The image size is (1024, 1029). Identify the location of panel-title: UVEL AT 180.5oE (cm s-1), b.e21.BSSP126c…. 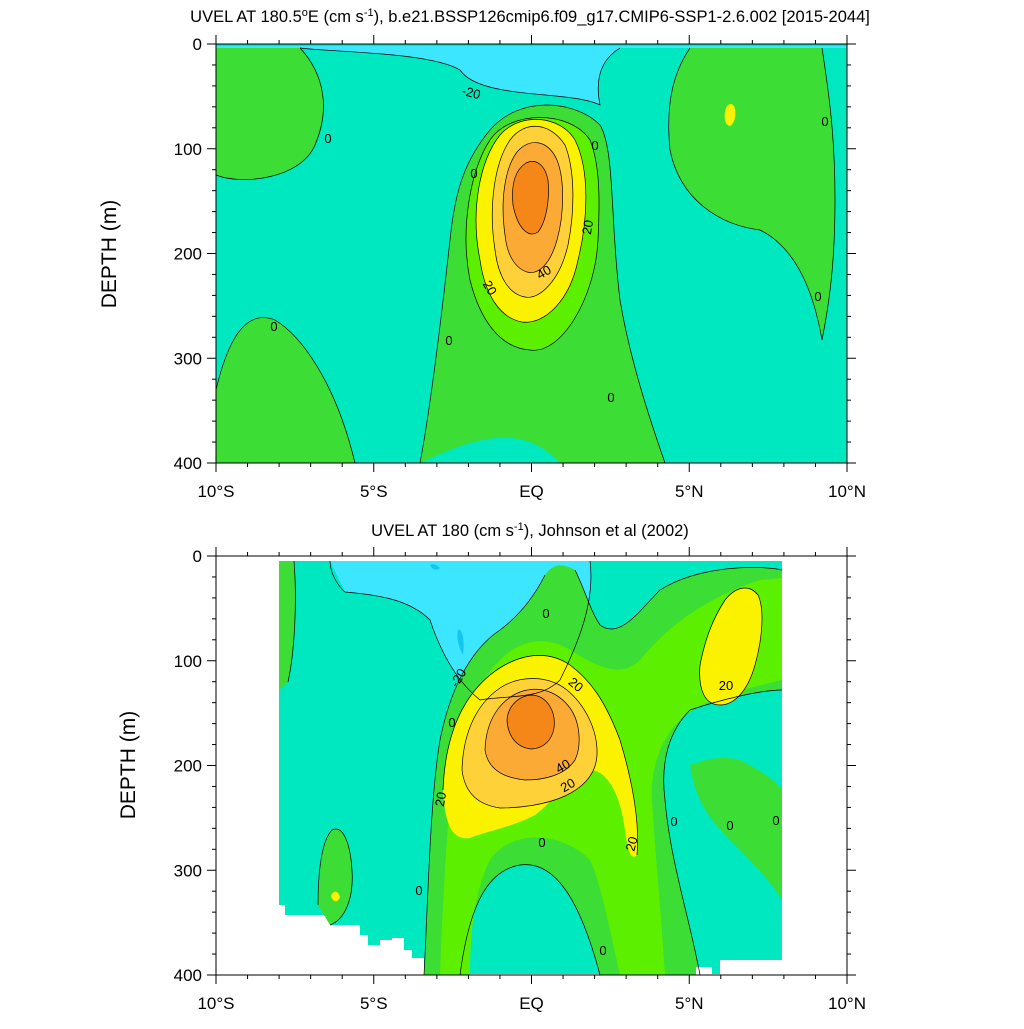
(530, 16).